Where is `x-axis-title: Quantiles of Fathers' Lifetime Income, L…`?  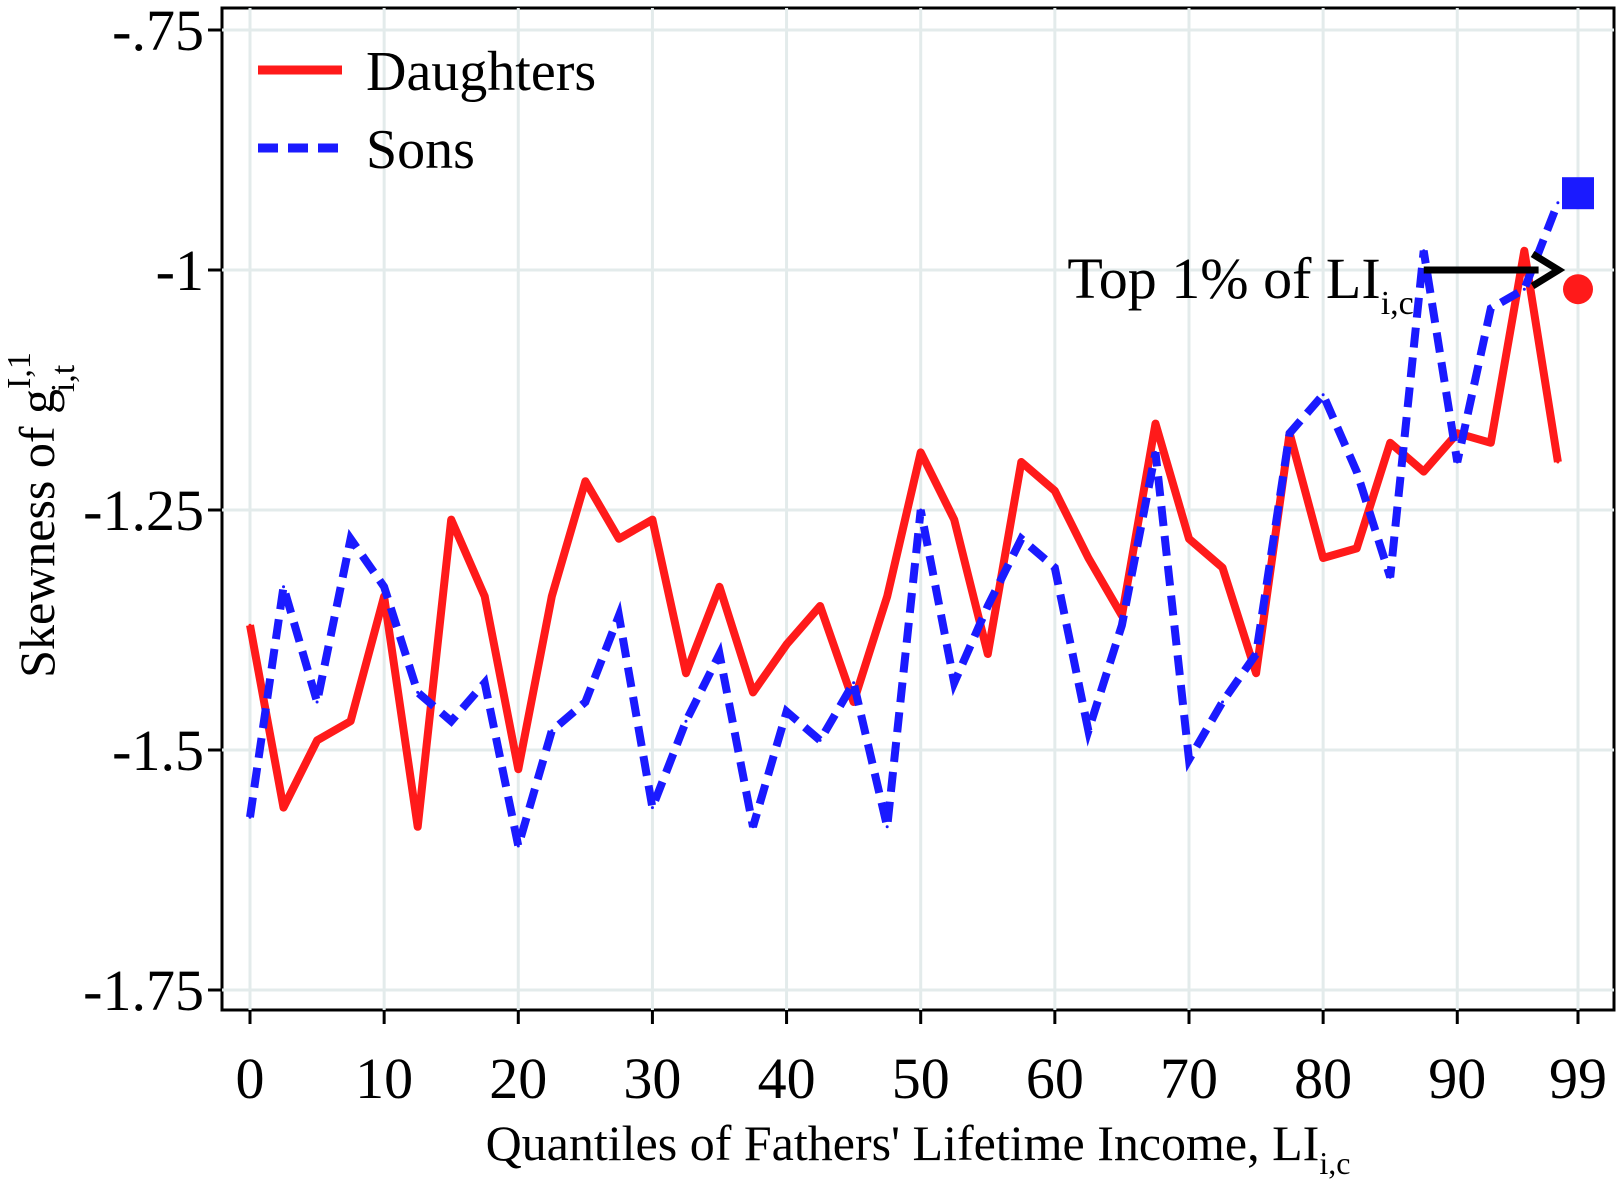 x-axis-title: Quantiles of Fathers' Lifetime Income, L… is located at coordinates (918, 1148).